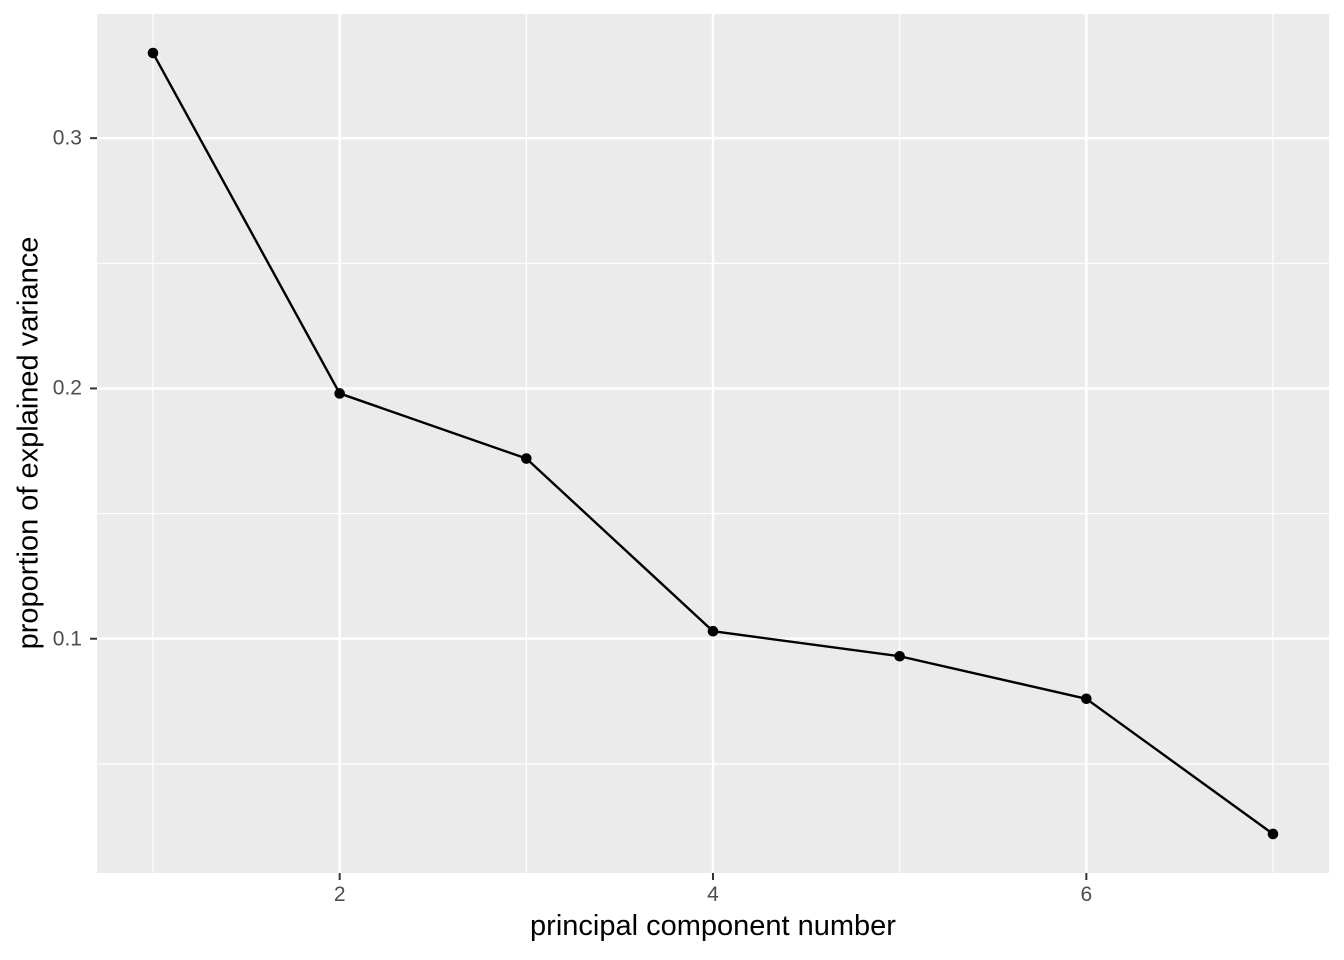 This screenshot has height=960, width=1344. I want to click on x-axis-title: principal component number, so click(713, 926).